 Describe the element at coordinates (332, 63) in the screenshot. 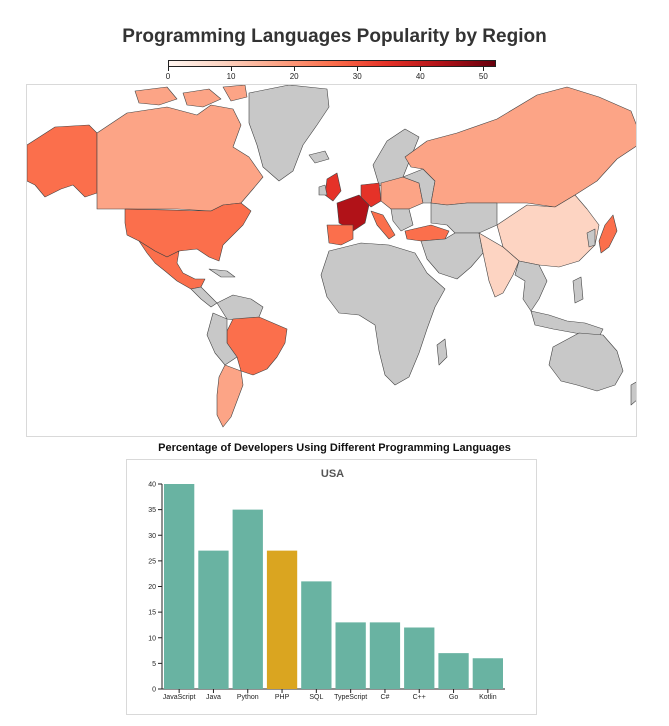

I see `legend-gradient-bar` at that location.